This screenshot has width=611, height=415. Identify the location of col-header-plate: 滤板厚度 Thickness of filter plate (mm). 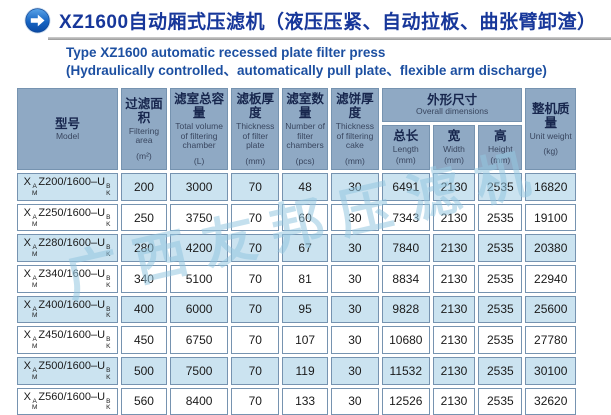
(255, 129).